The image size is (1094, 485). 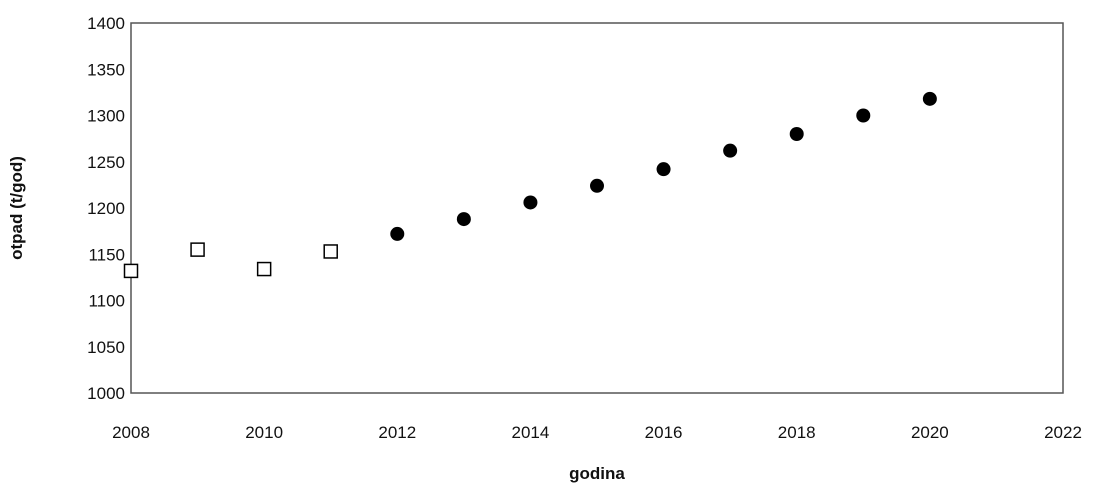 I want to click on y-tick-label: 1100, so click(x=106, y=301).